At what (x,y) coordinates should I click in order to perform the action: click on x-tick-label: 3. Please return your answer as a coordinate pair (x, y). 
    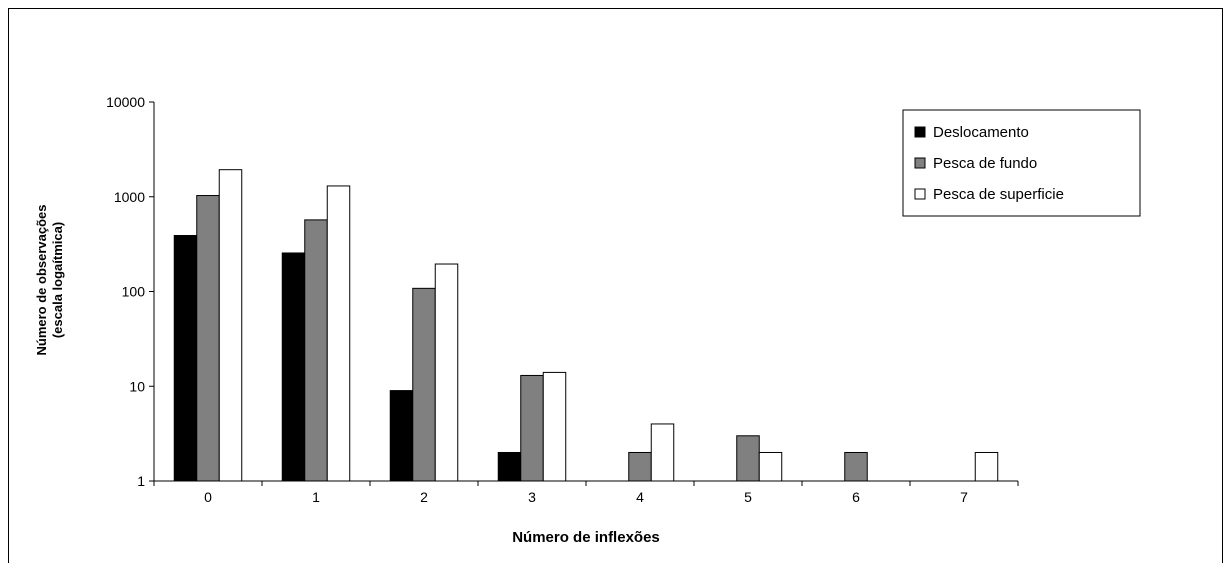
    Looking at the image, I should click on (532, 497).